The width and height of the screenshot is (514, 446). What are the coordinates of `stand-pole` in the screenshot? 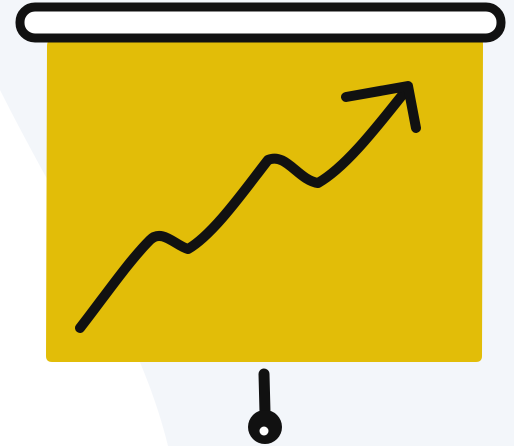 It's located at (264, 393).